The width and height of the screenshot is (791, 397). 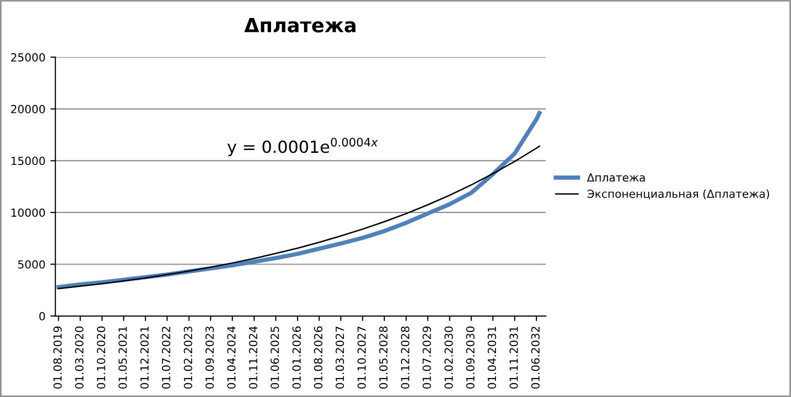 What do you see at coordinates (470, 357) in the screenshot?
I see `x-tick-label: 01.09.2030` at bounding box center [470, 357].